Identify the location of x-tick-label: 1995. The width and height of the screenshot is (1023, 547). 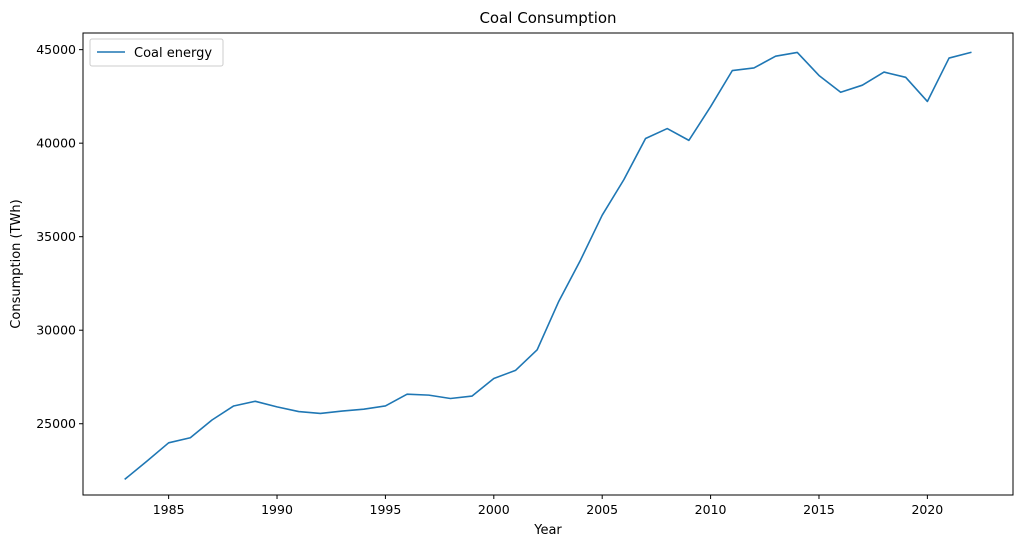
(386, 509).